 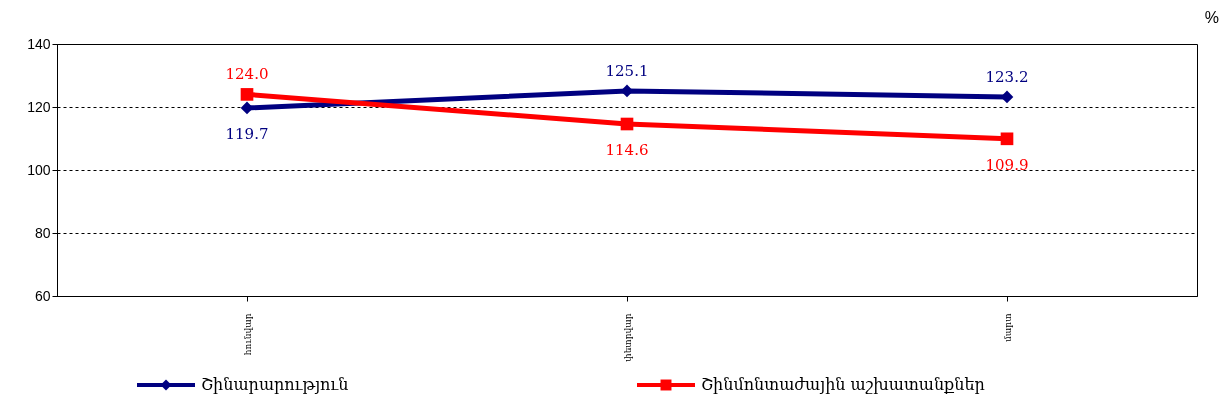 What do you see at coordinates (627, 337) in the screenshot?
I see `x-tick-label: փետրվար` at bounding box center [627, 337].